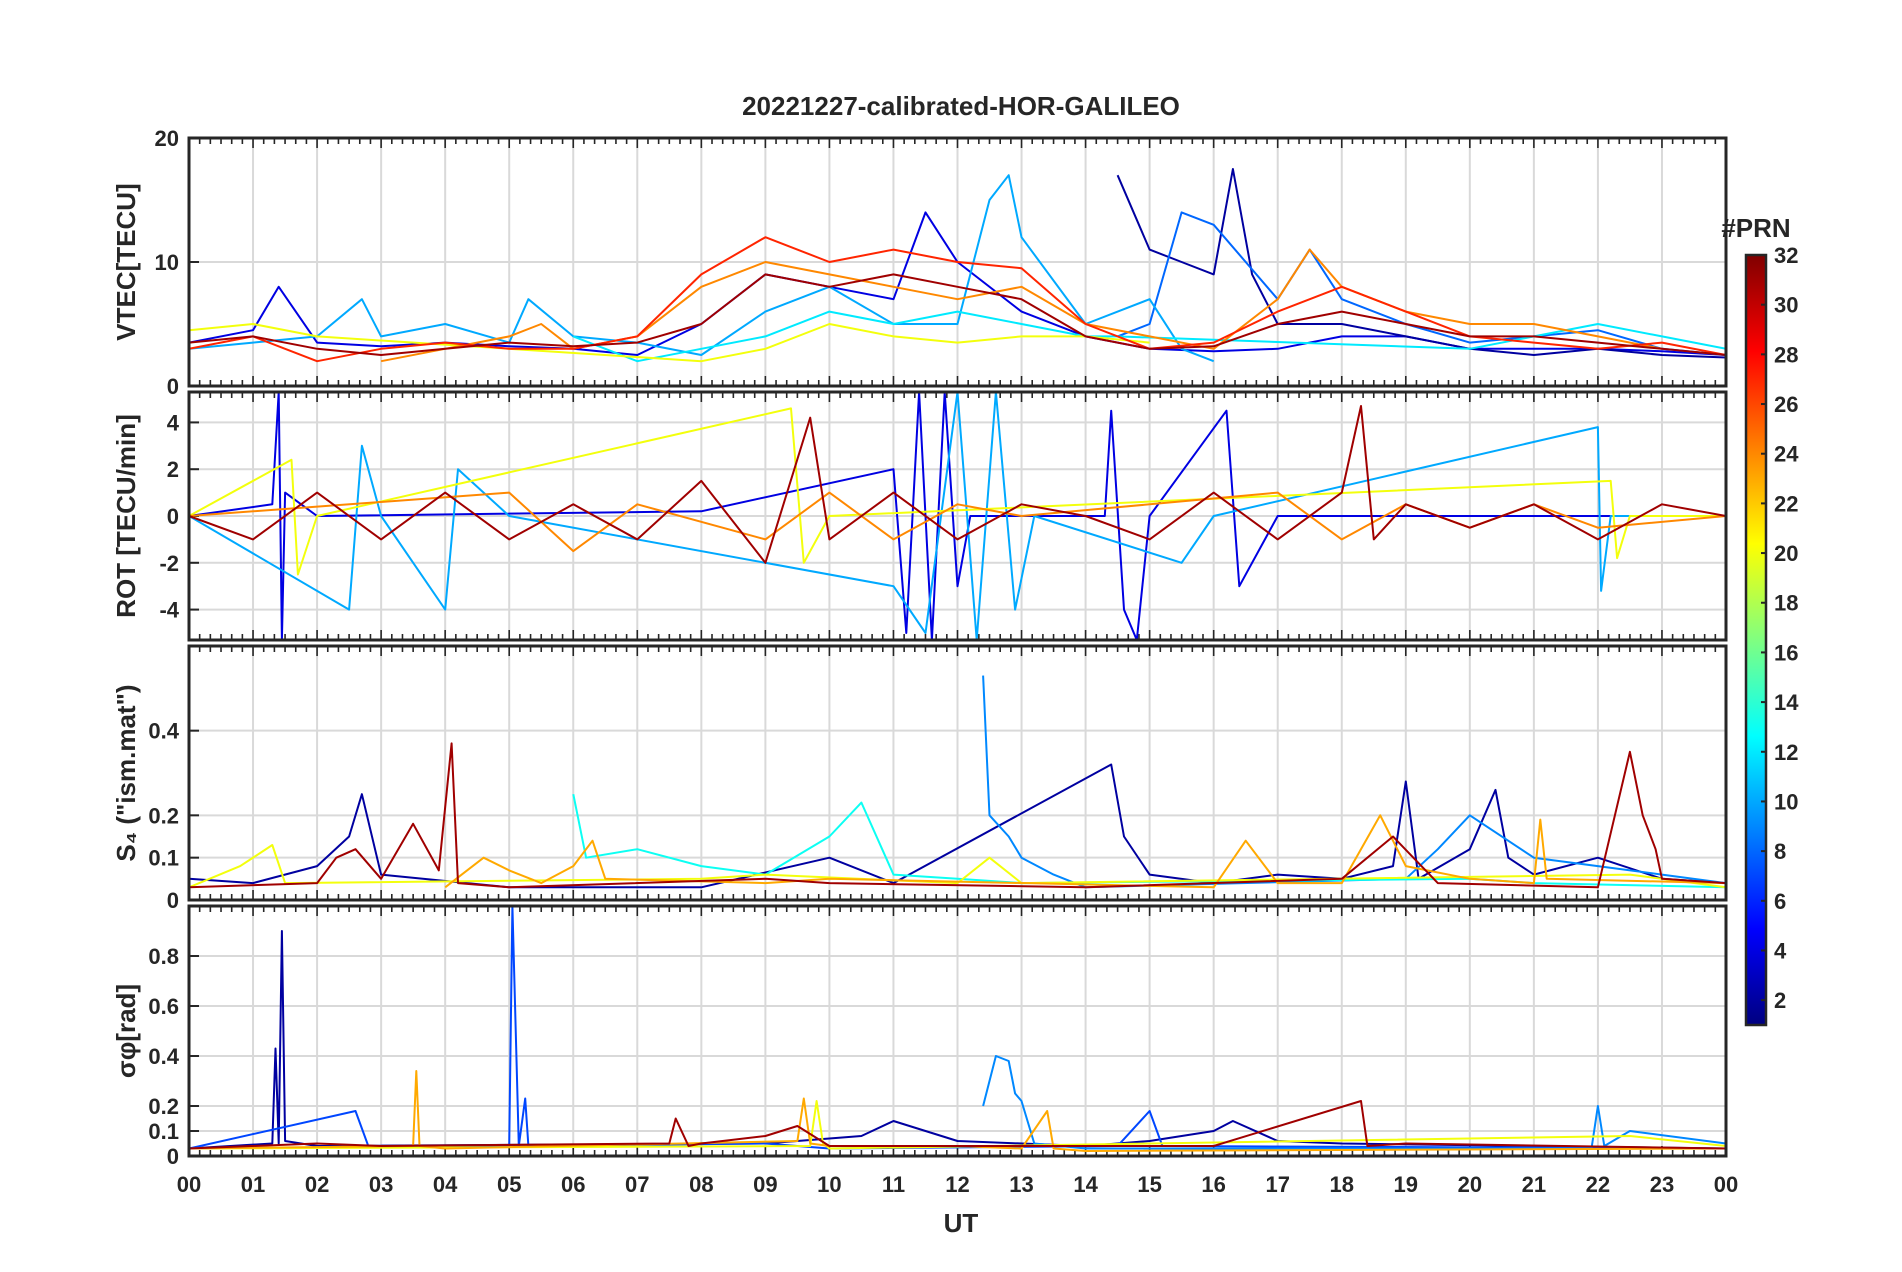 The image size is (1902, 1272). What do you see at coordinates (1755, 228) in the screenshot?
I see `colorbar-title: #PRN` at bounding box center [1755, 228].